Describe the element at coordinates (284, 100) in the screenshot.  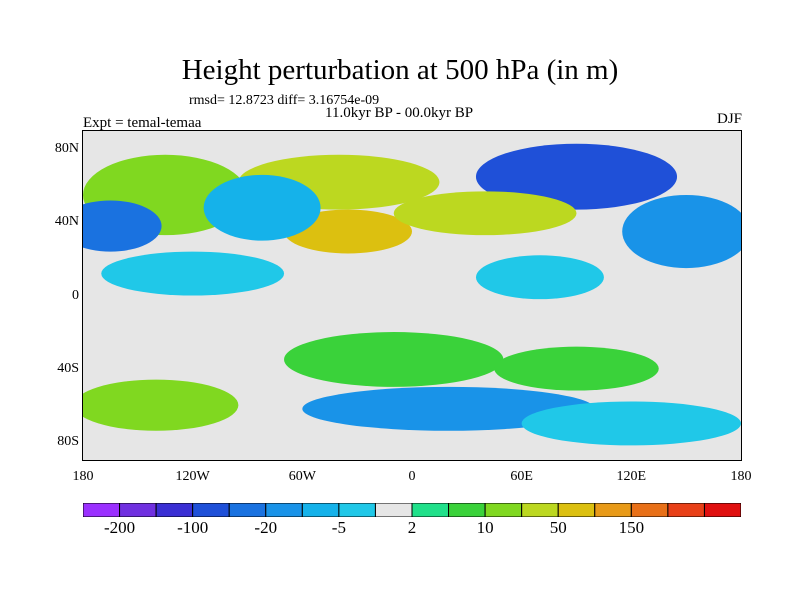
I see `stats-readout: rmsd= 12.8723 diff= 3.16754e-09` at that location.